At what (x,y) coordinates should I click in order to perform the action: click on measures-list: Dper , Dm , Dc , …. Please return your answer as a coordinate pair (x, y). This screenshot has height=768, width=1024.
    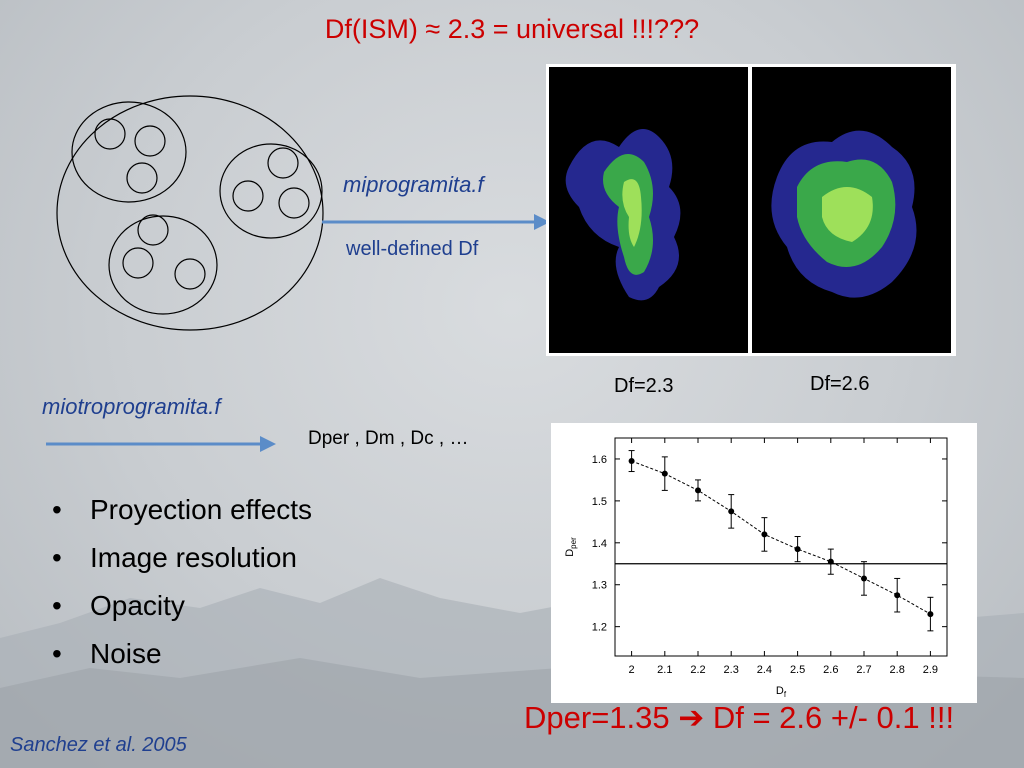
    Looking at the image, I should click on (388, 438).